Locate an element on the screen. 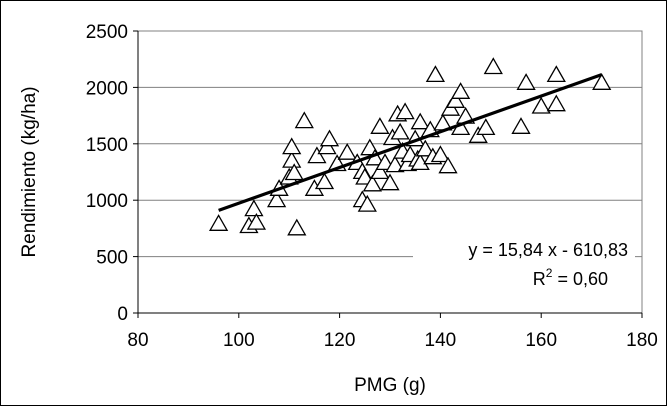 This screenshot has width=667, height=410. trendline-equation: y = 15,84 x - 610,83 is located at coordinates (548, 250).